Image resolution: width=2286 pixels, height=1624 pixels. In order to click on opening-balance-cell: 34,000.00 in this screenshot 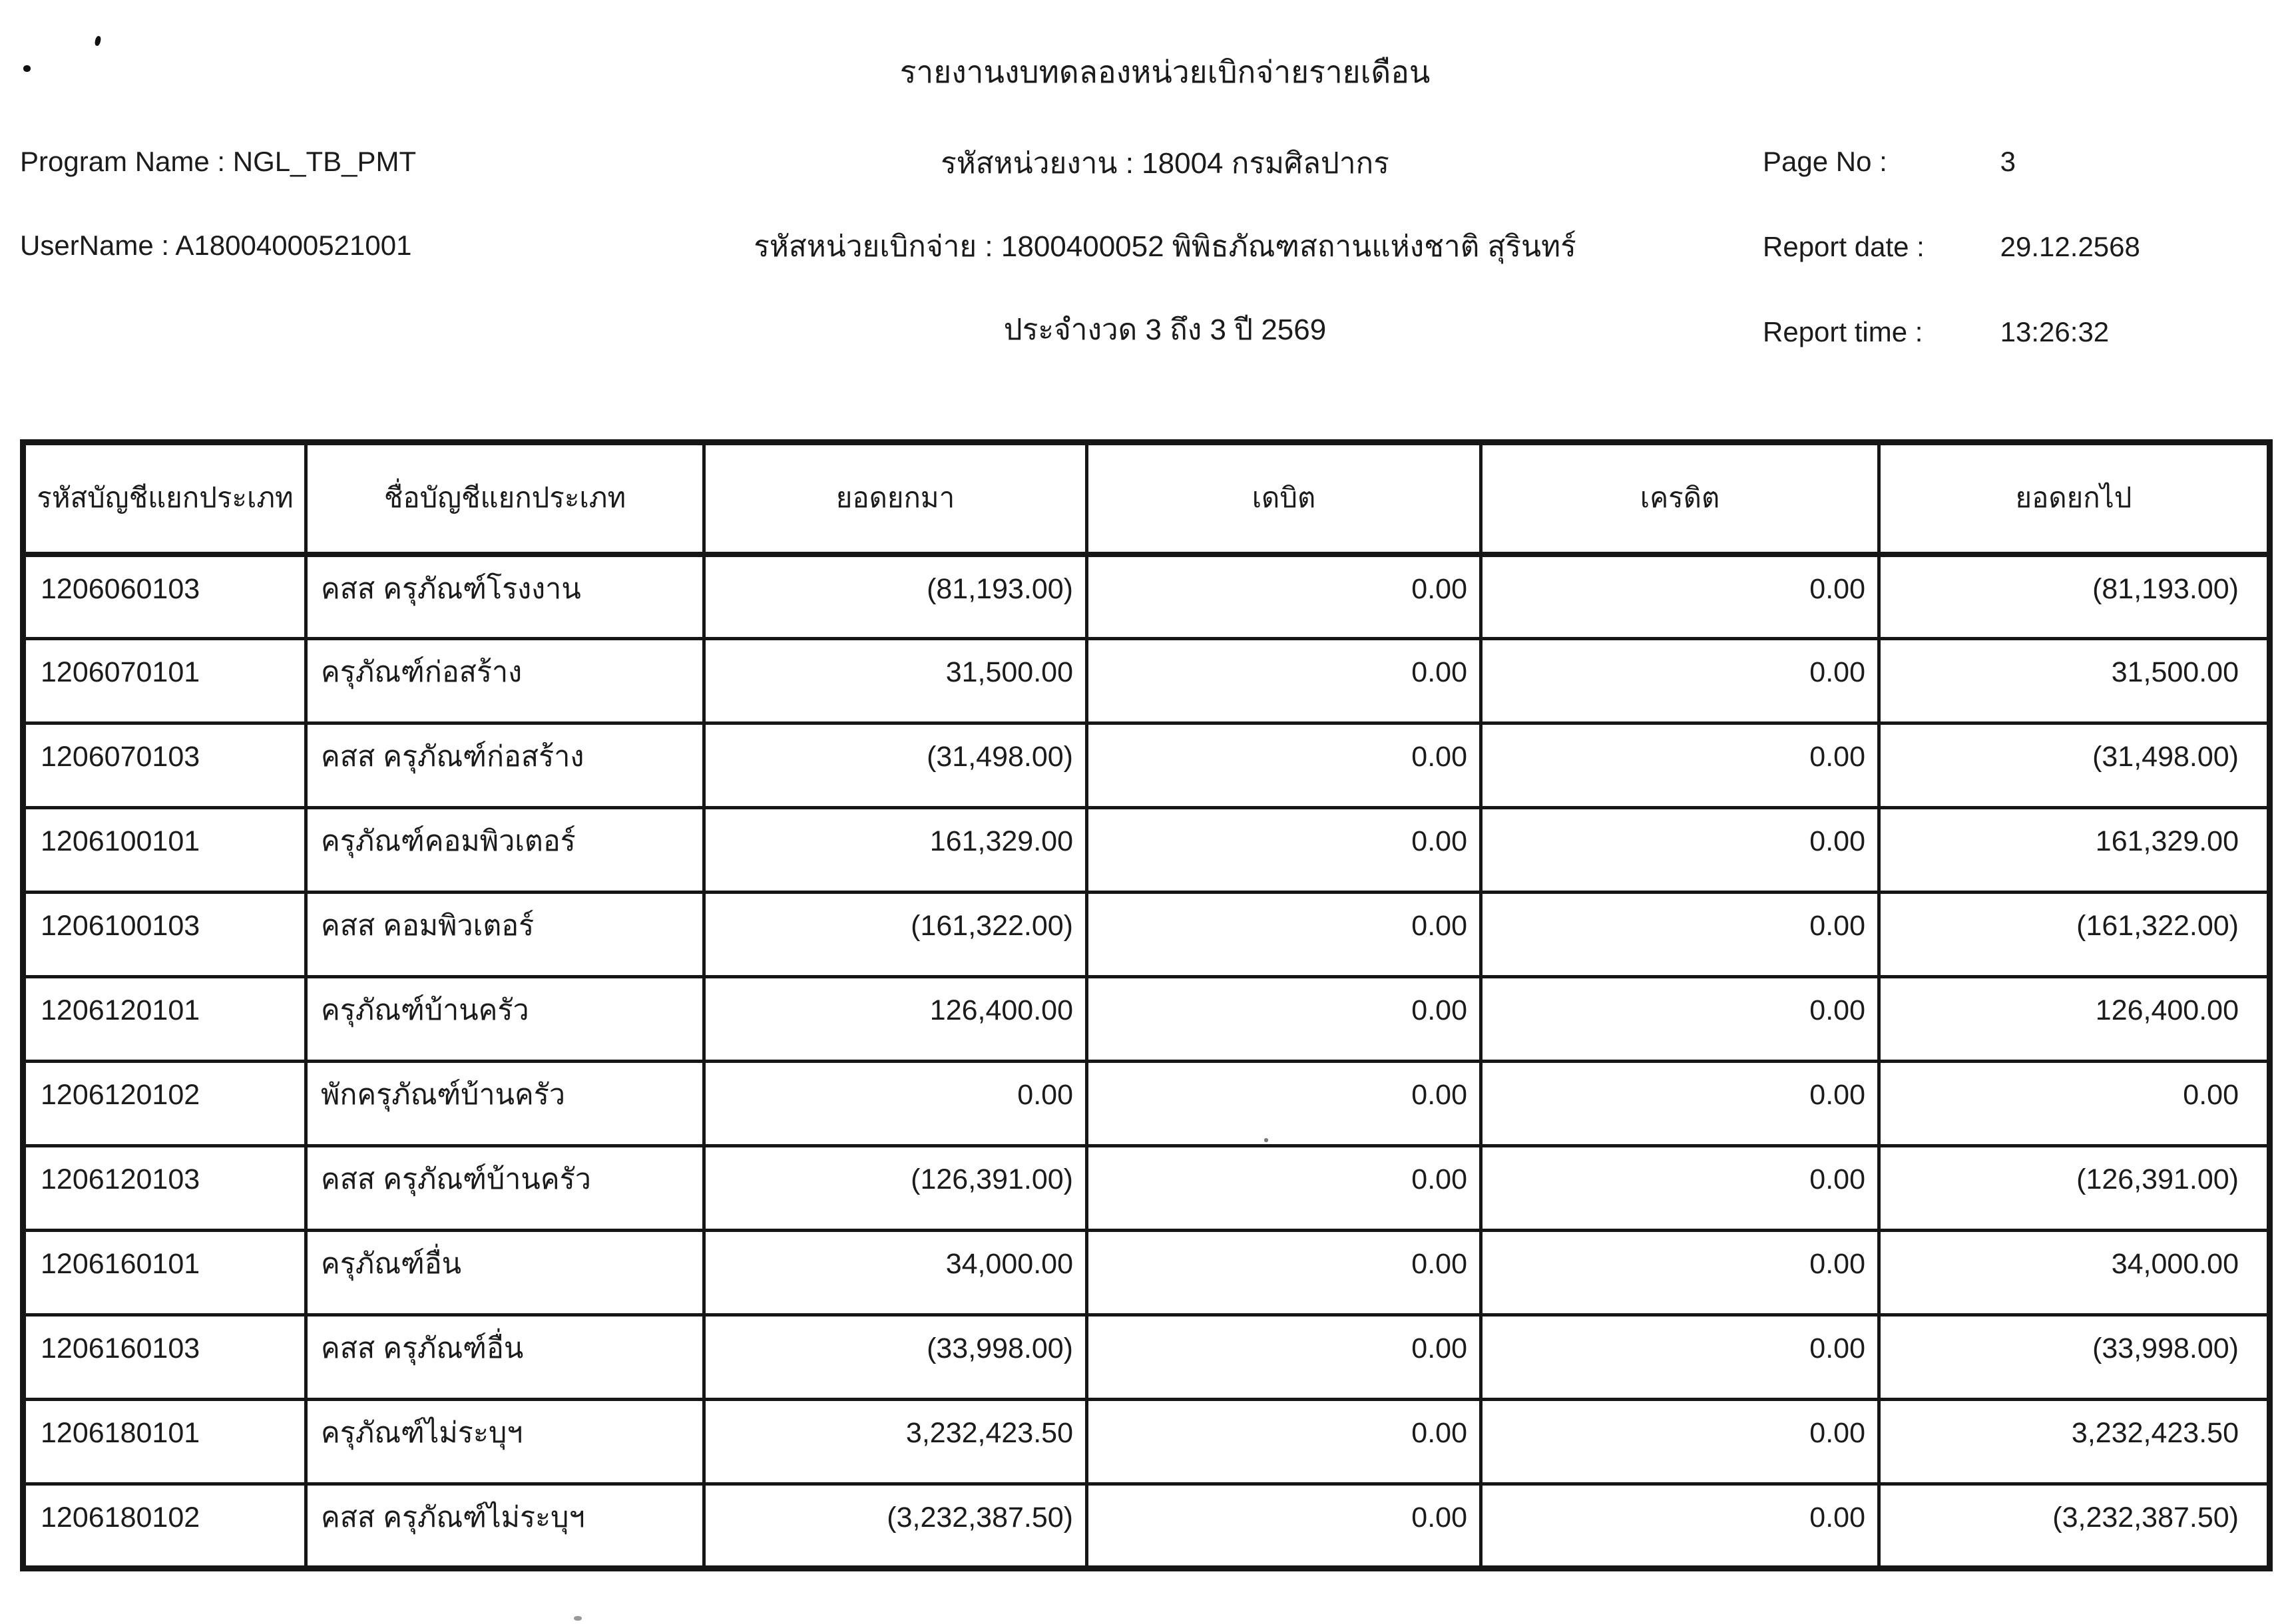, I will do `click(895, 1273)`.